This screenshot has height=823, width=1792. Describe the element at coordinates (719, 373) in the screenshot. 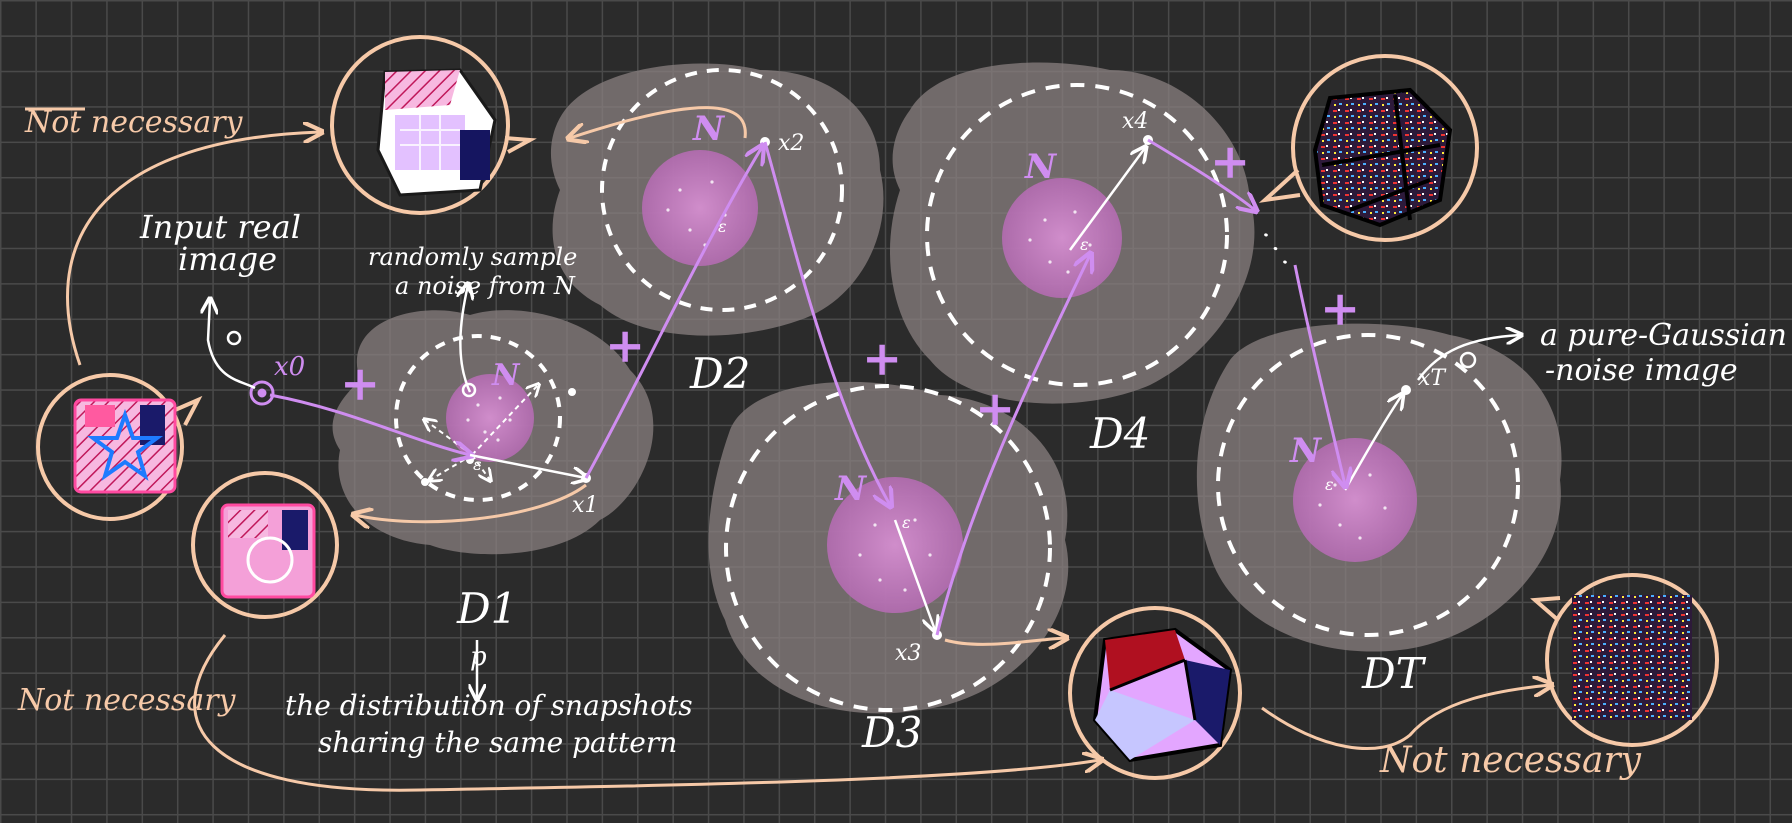

I see `d2-label: D2` at that location.